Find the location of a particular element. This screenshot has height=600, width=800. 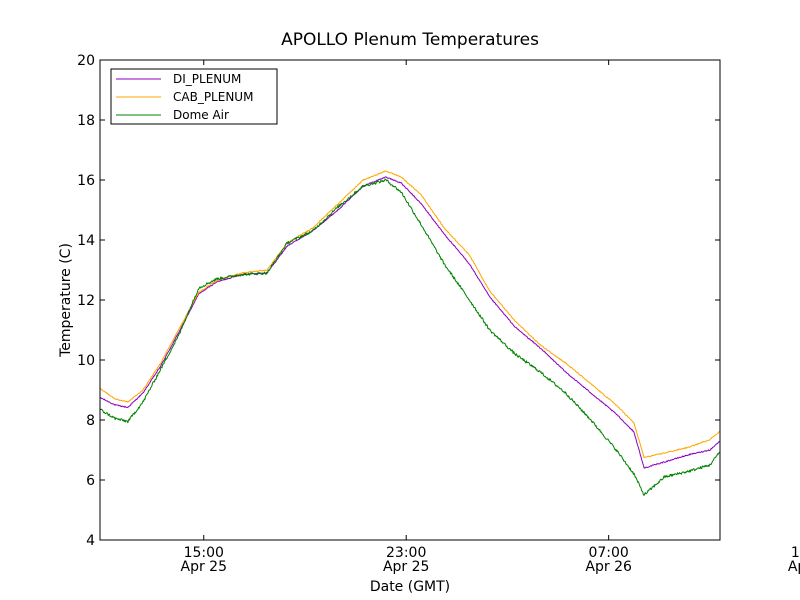

x-tick-time-label: 23:00 is located at coordinates (406, 553).